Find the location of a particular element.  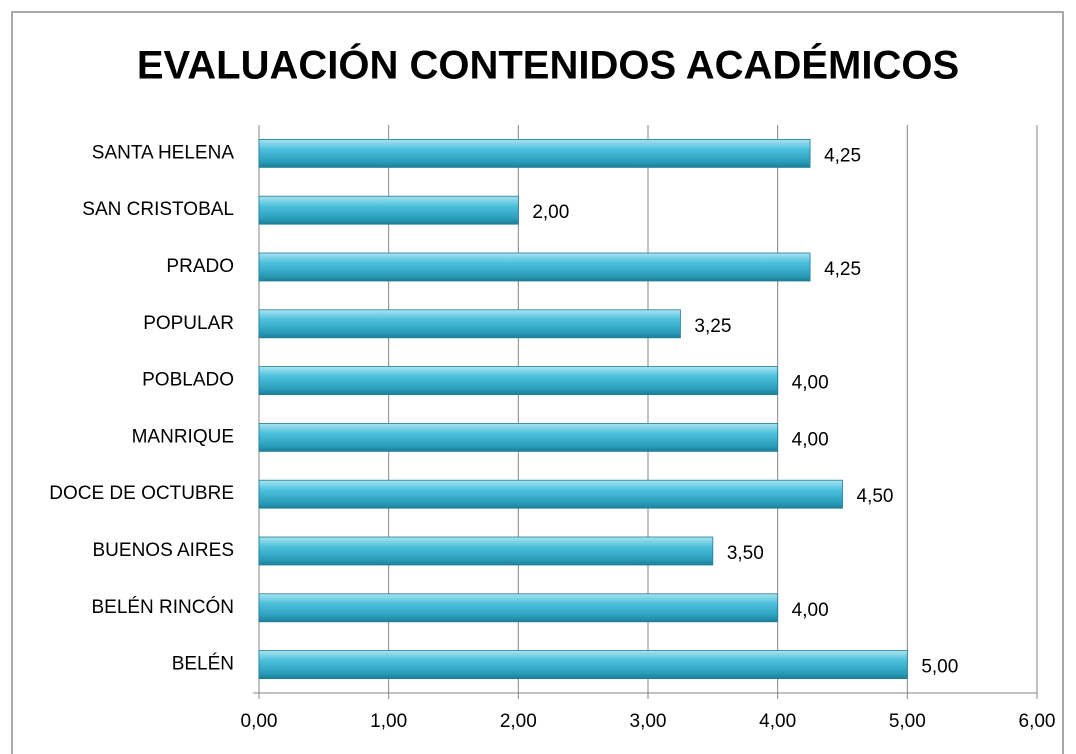

x-tick-label: 6,00 is located at coordinates (1037, 721).